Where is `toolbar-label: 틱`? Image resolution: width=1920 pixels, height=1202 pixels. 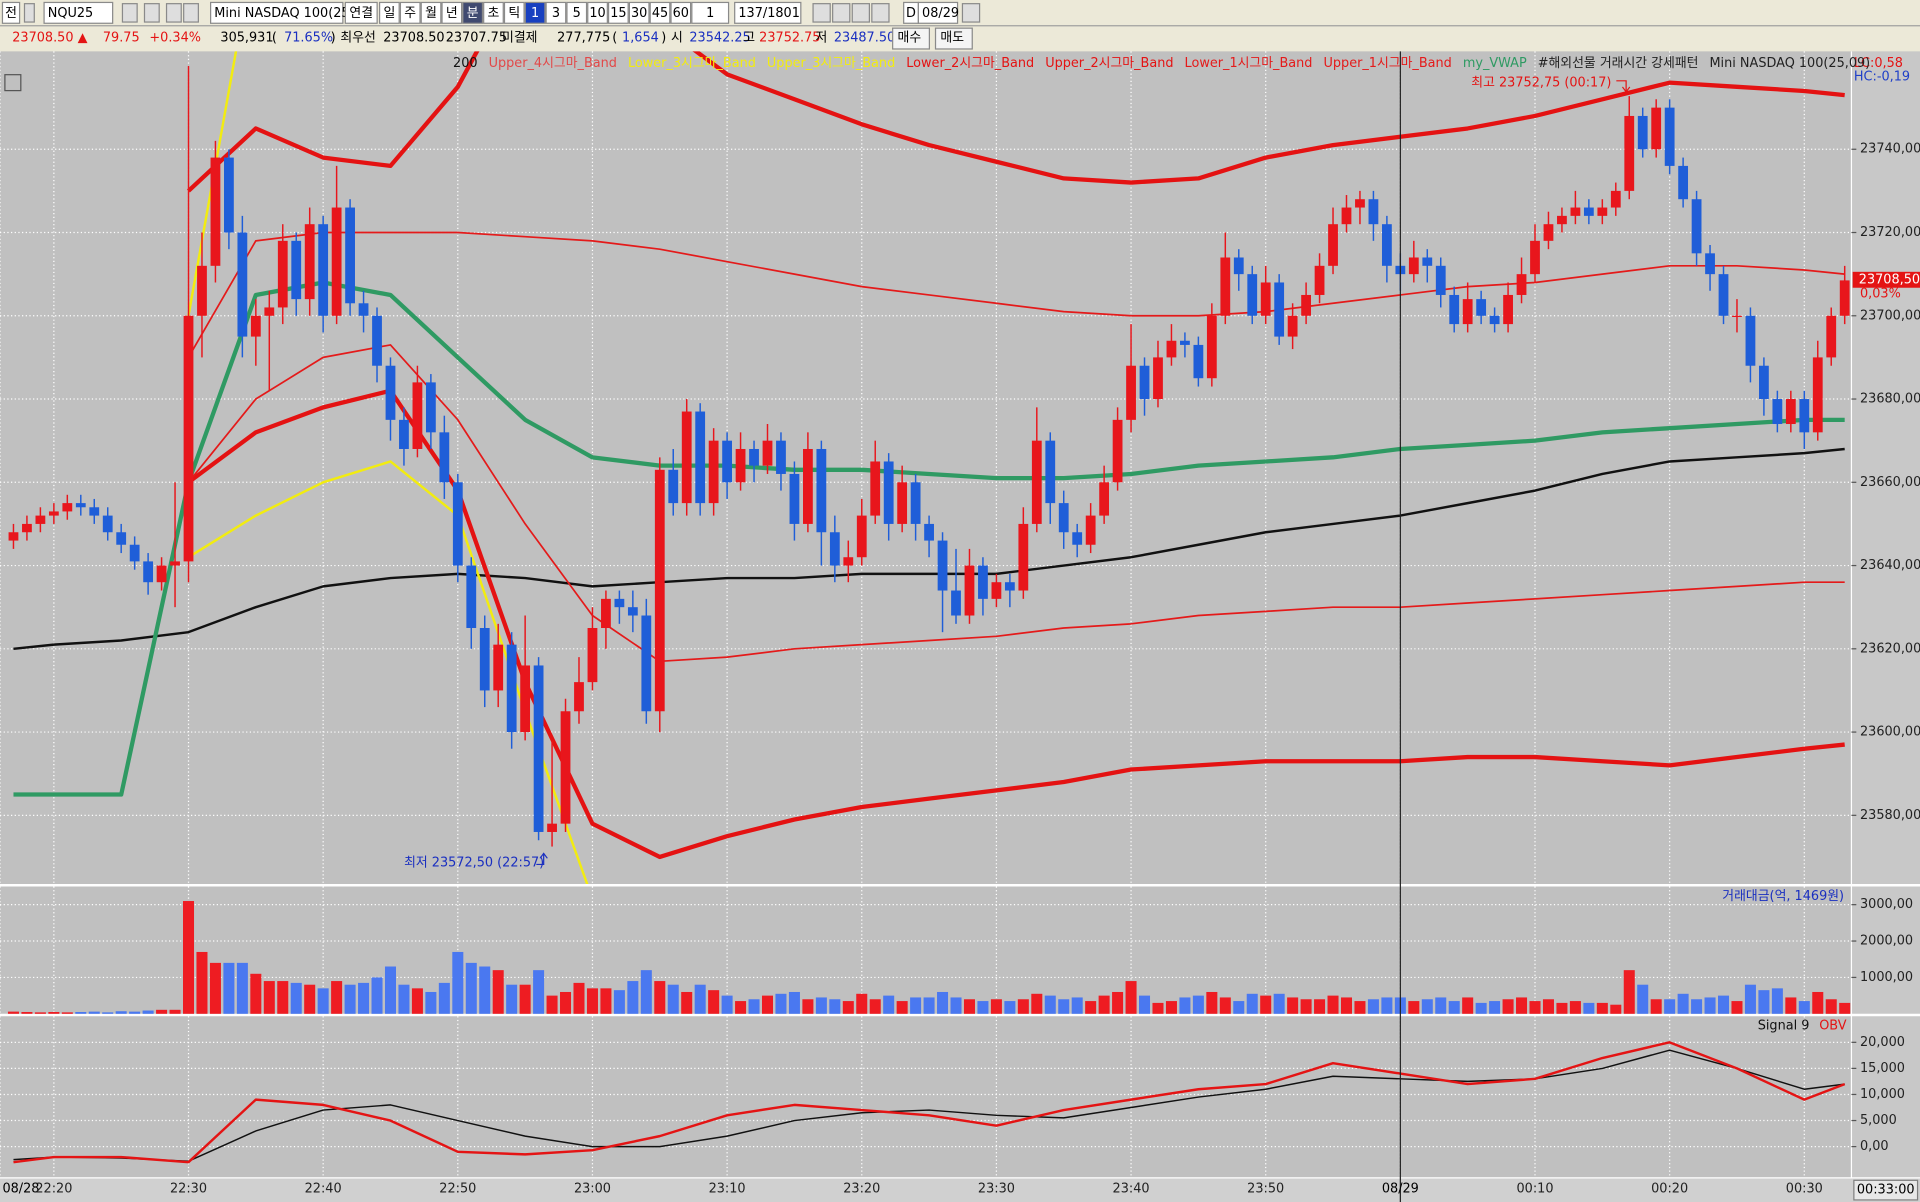
toolbar-label: 틱 is located at coordinates (514, 13).